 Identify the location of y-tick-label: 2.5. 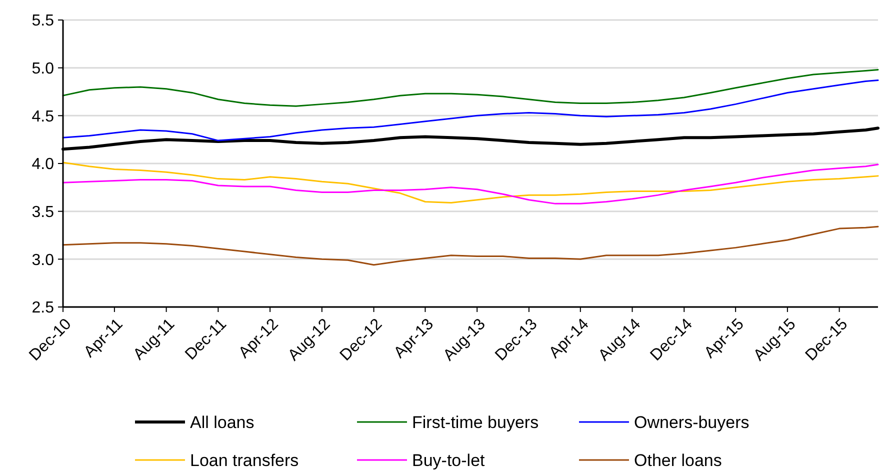
(43, 308).